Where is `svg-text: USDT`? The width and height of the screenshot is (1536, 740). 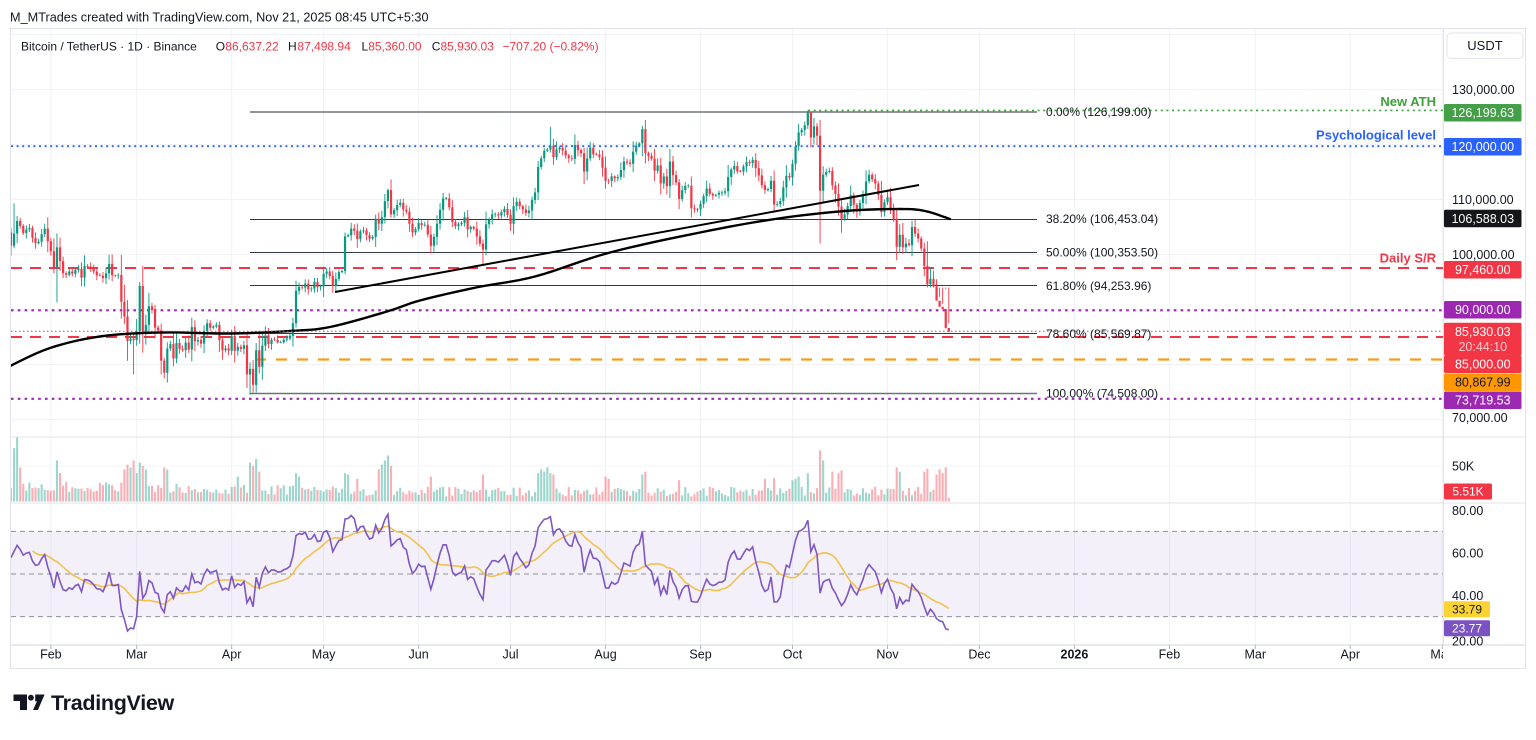
svg-text: USDT is located at coordinates (1484, 45).